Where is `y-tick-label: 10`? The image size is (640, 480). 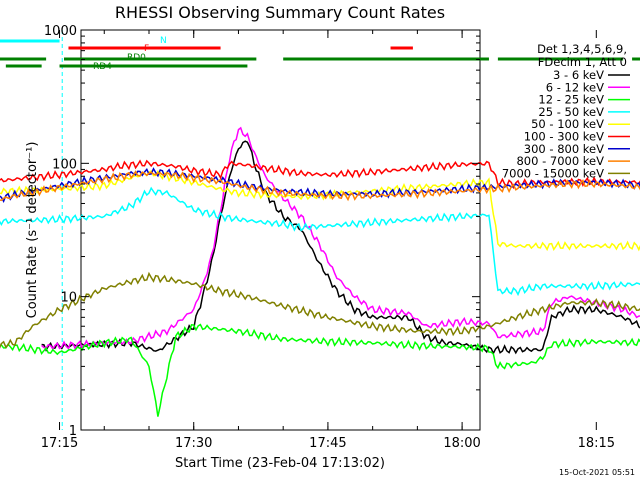 y-tick-label: 10 is located at coordinates (68, 298).